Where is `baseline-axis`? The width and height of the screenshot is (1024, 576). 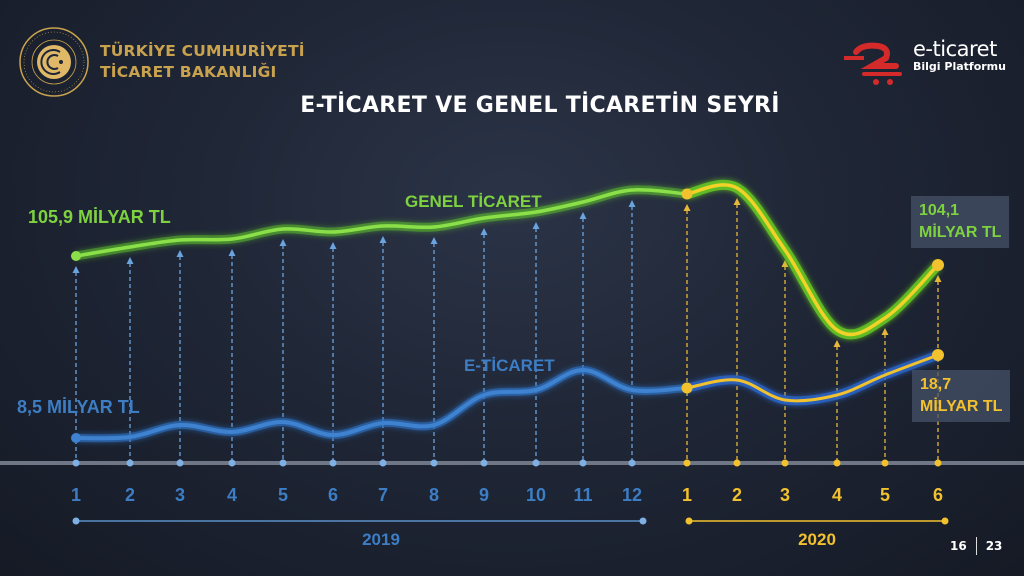
baseline-axis is located at coordinates (512, 463).